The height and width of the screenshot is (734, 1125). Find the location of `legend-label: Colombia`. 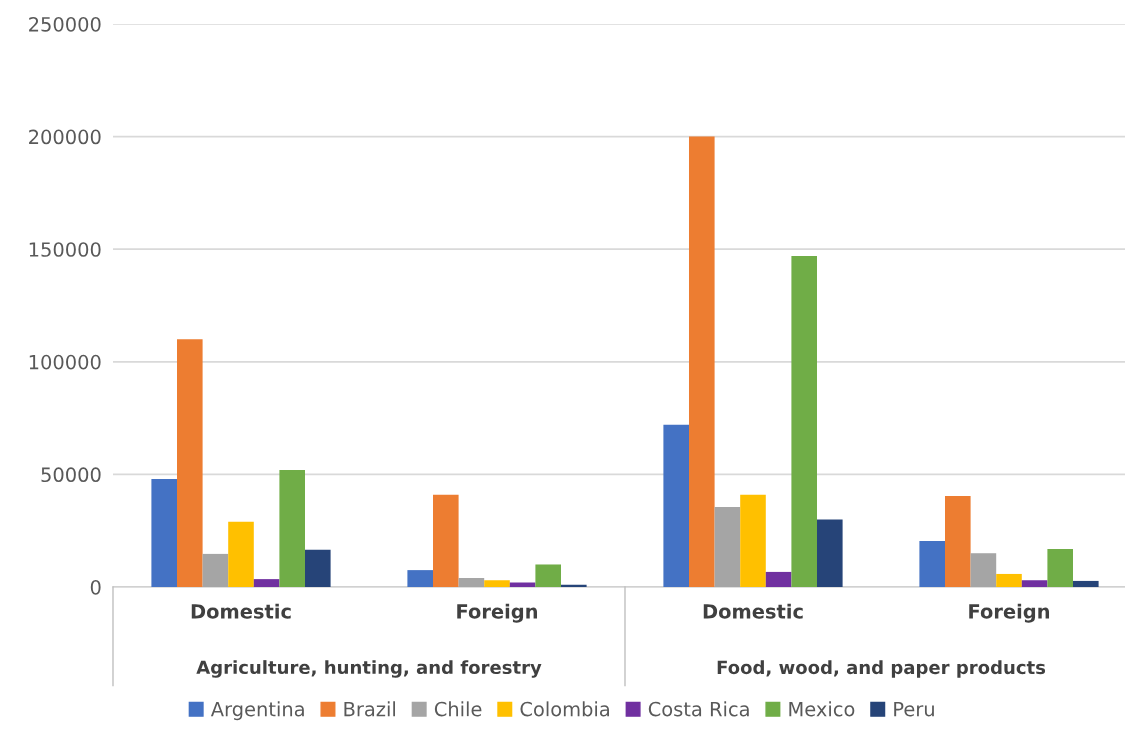

legend-label: Colombia is located at coordinates (564, 709).